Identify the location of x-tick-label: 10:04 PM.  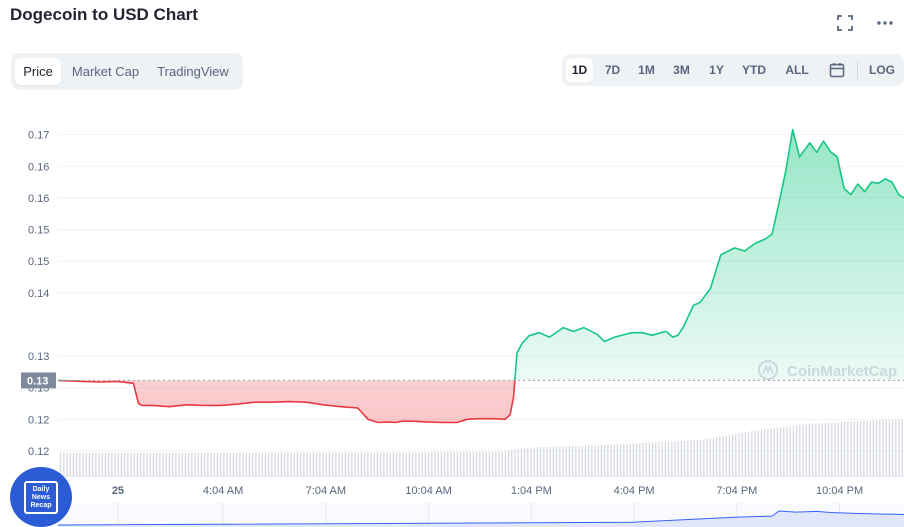
(839, 491).